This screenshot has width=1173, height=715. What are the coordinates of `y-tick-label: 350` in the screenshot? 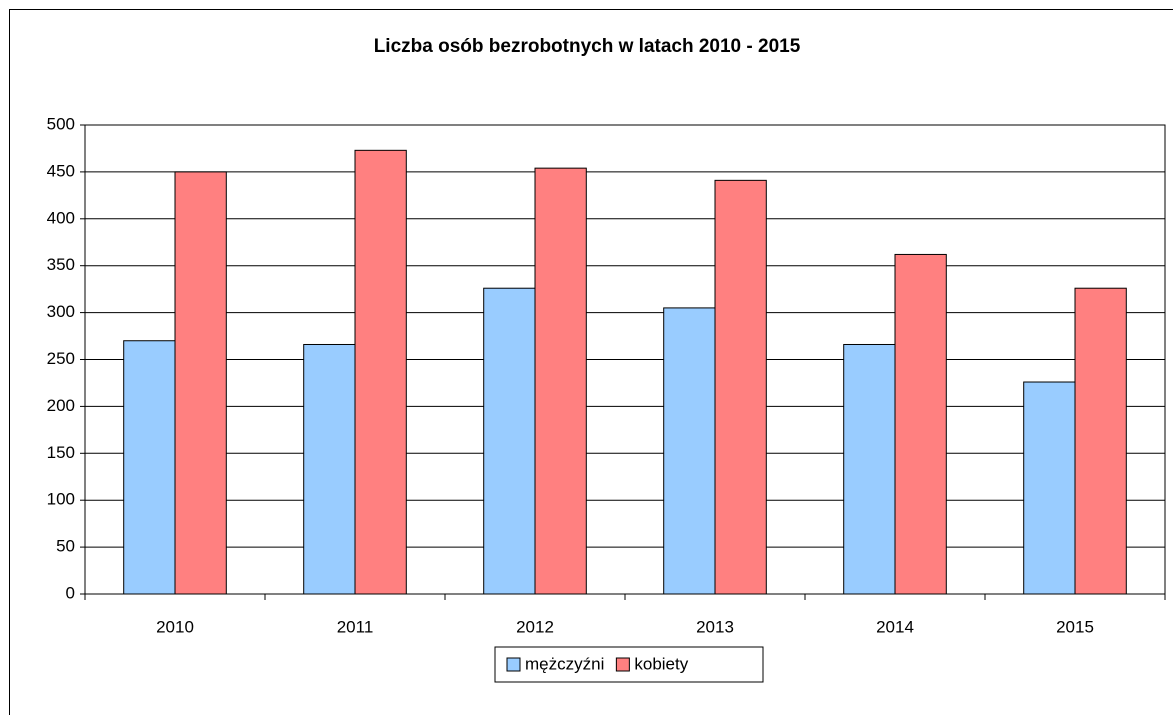 It's located at (61, 264).